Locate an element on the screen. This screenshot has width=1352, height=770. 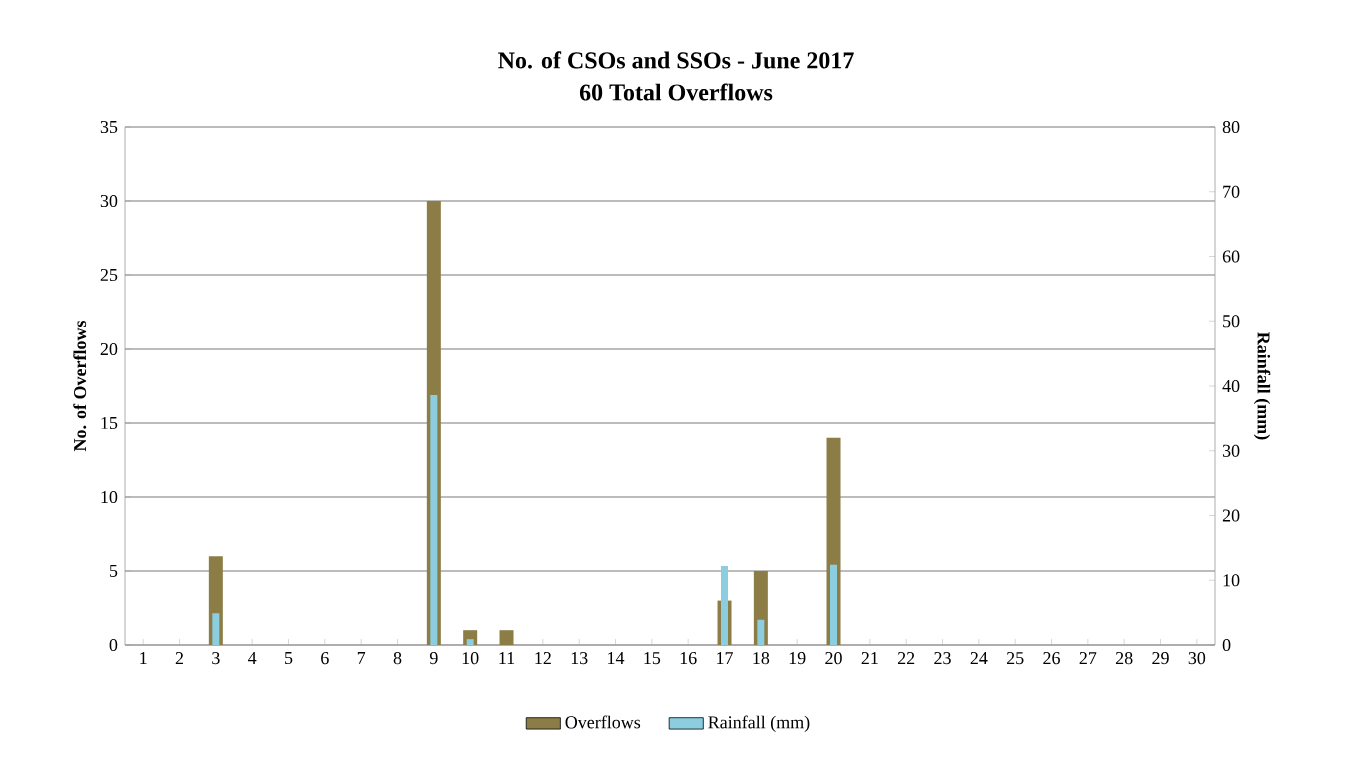
x-tick-label: 22 is located at coordinates (906, 658).